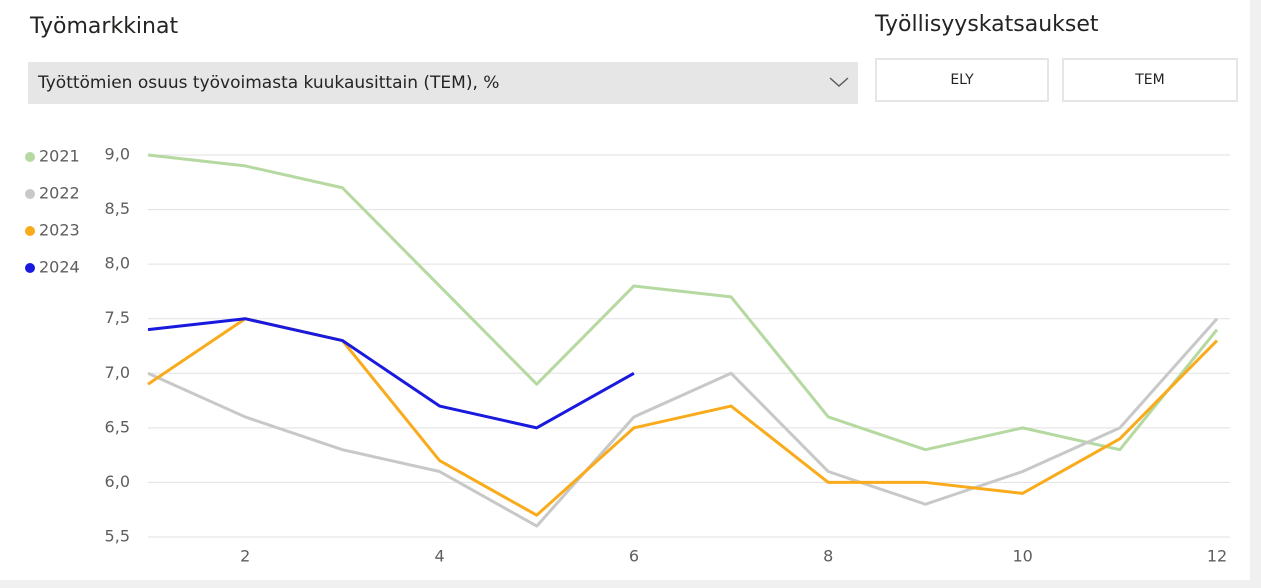 The image size is (1261, 588). I want to click on legend-label: 2023, so click(59, 230).